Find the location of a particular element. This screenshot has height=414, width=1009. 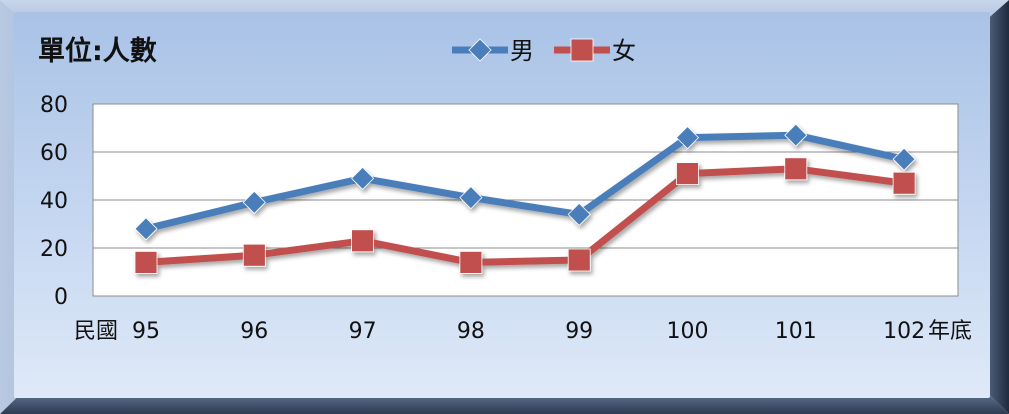

x-tick-label: 99 is located at coordinates (579, 331).